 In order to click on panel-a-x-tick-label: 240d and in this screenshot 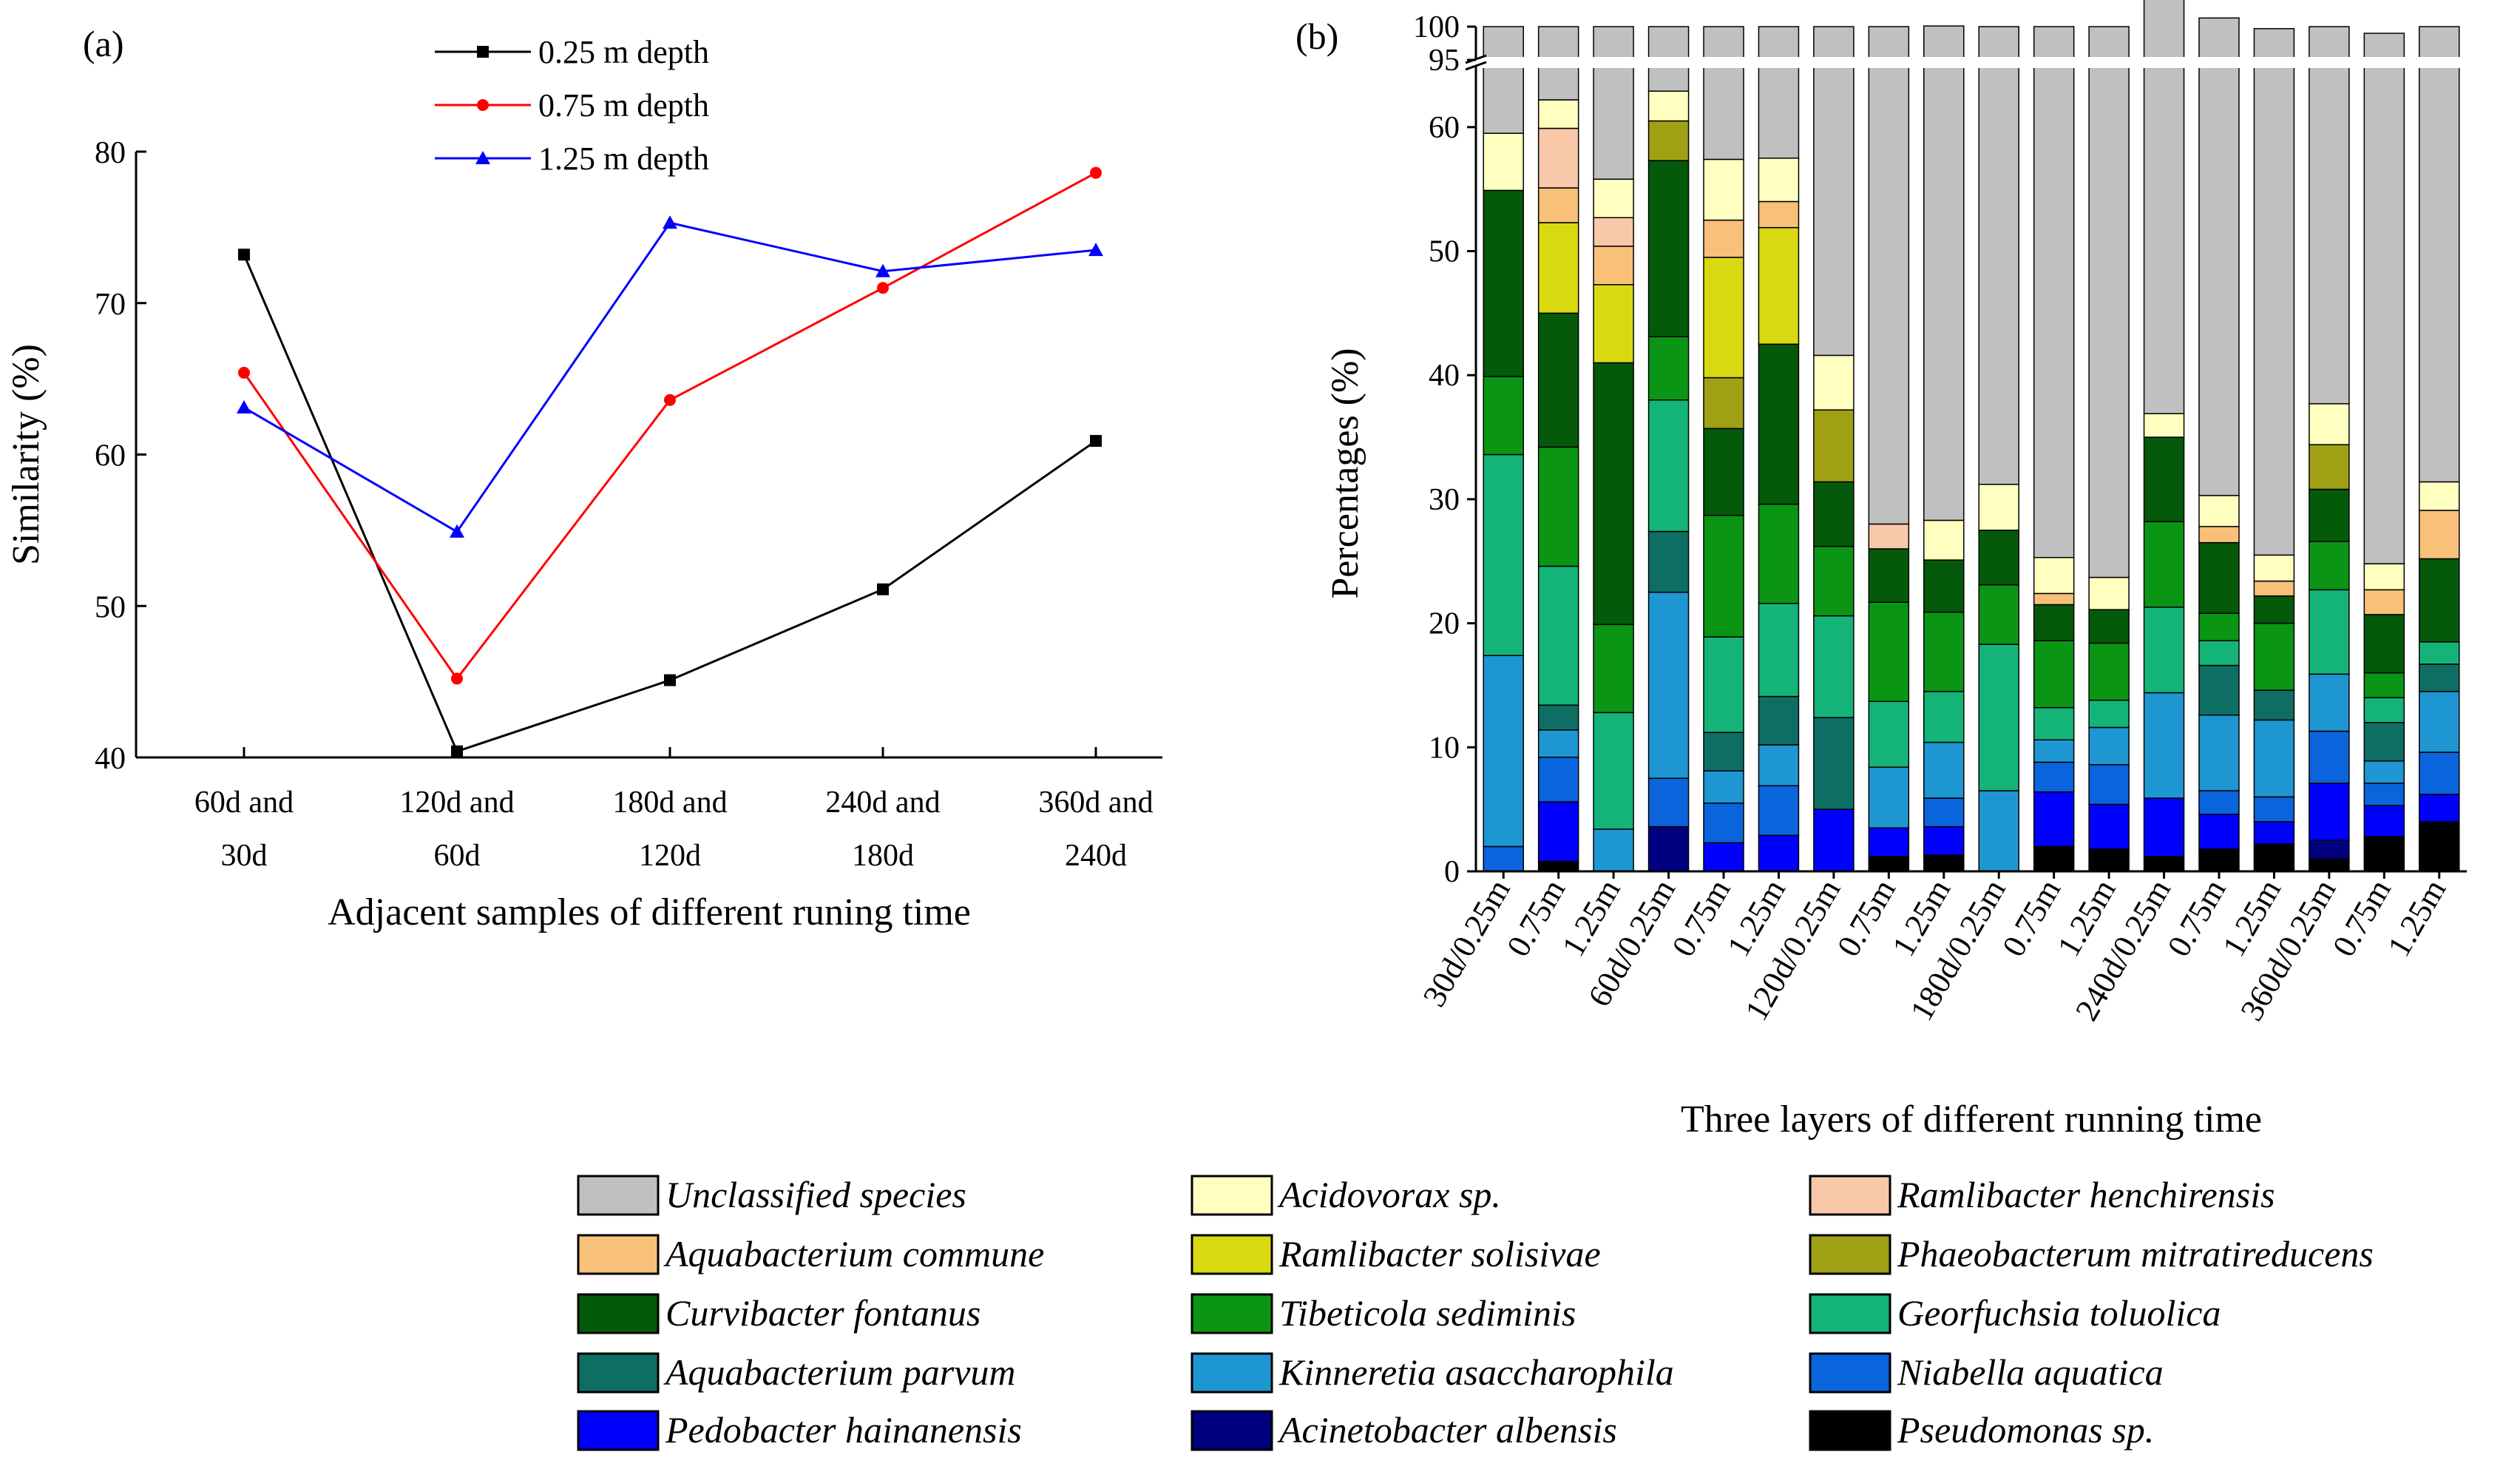, I will do `click(883, 803)`.